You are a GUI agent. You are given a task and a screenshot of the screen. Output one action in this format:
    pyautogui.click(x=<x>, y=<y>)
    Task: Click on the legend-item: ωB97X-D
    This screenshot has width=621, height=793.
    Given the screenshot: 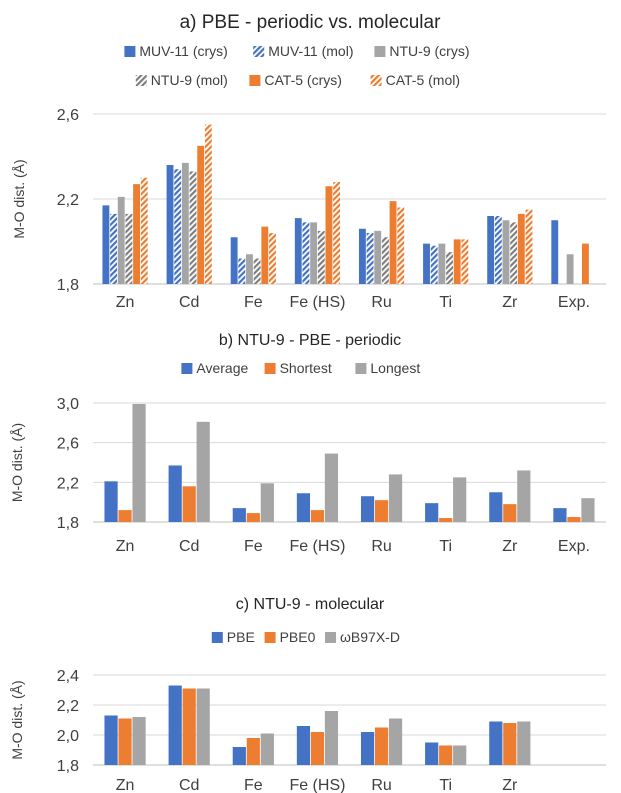 What is the action you would take?
    pyautogui.click(x=362, y=637)
    